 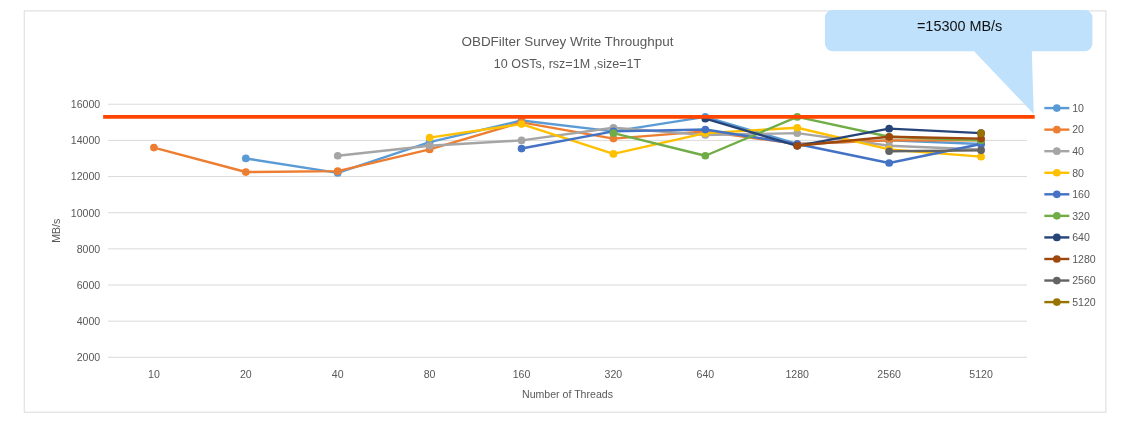 I want to click on chart-subtitle: 10 OSTs, rsz=1M ,size=1T, so click(x=567, y=63).